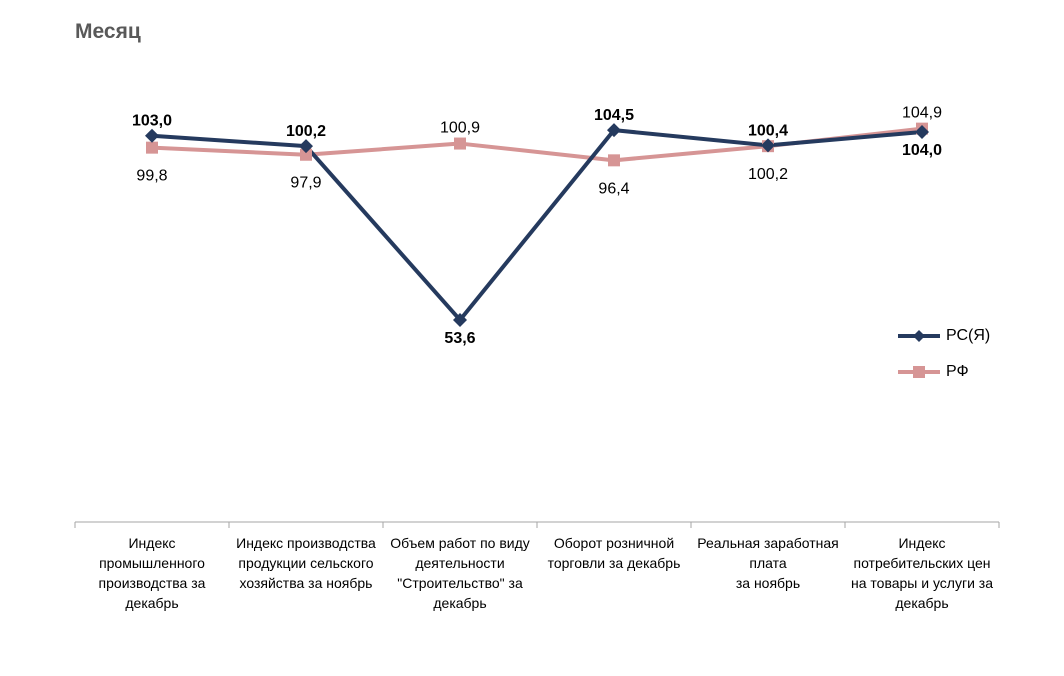 Image resolution: width=1064 pixels, height=676 pixels. Describe the element at coordinates (460, 563) in the screenshot. I see `x-tick-label-line: деятельности` at that location.